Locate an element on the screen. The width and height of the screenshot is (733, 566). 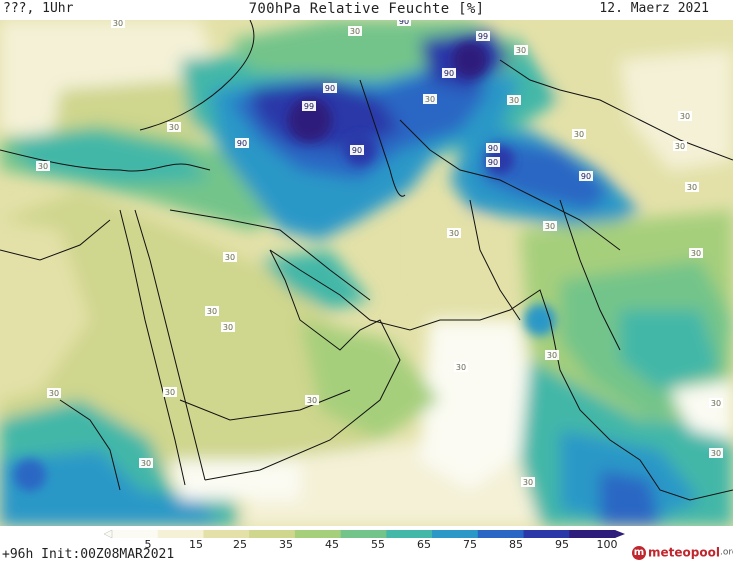
border-ethiopia is located at coordinates (90, 445).